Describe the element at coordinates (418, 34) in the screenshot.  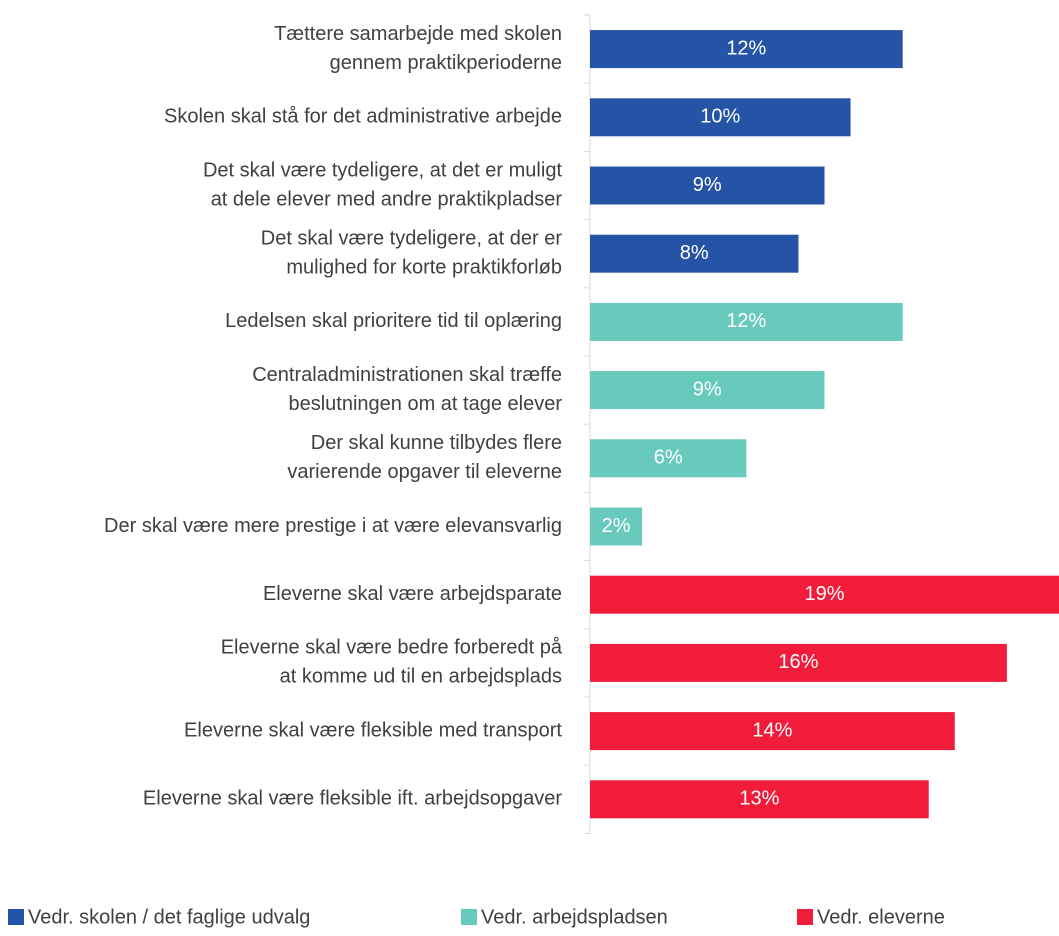
I see `category-label: Tættere samarbejde med skolen` at that location.